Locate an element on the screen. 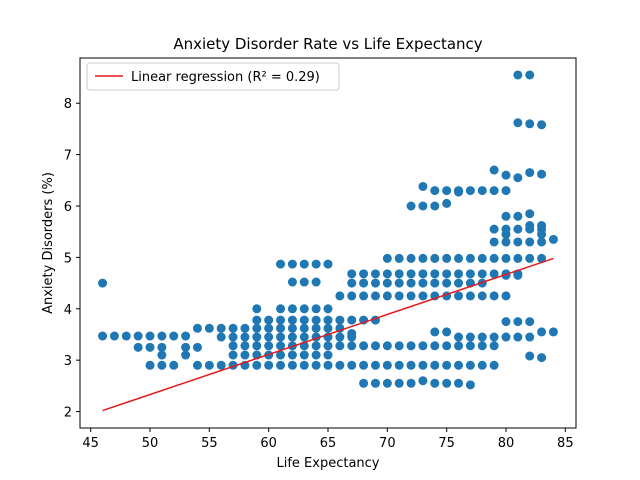 This screenshot has height=480, width=640. y-tick-label: 5 is located at coordinates (68, 258).